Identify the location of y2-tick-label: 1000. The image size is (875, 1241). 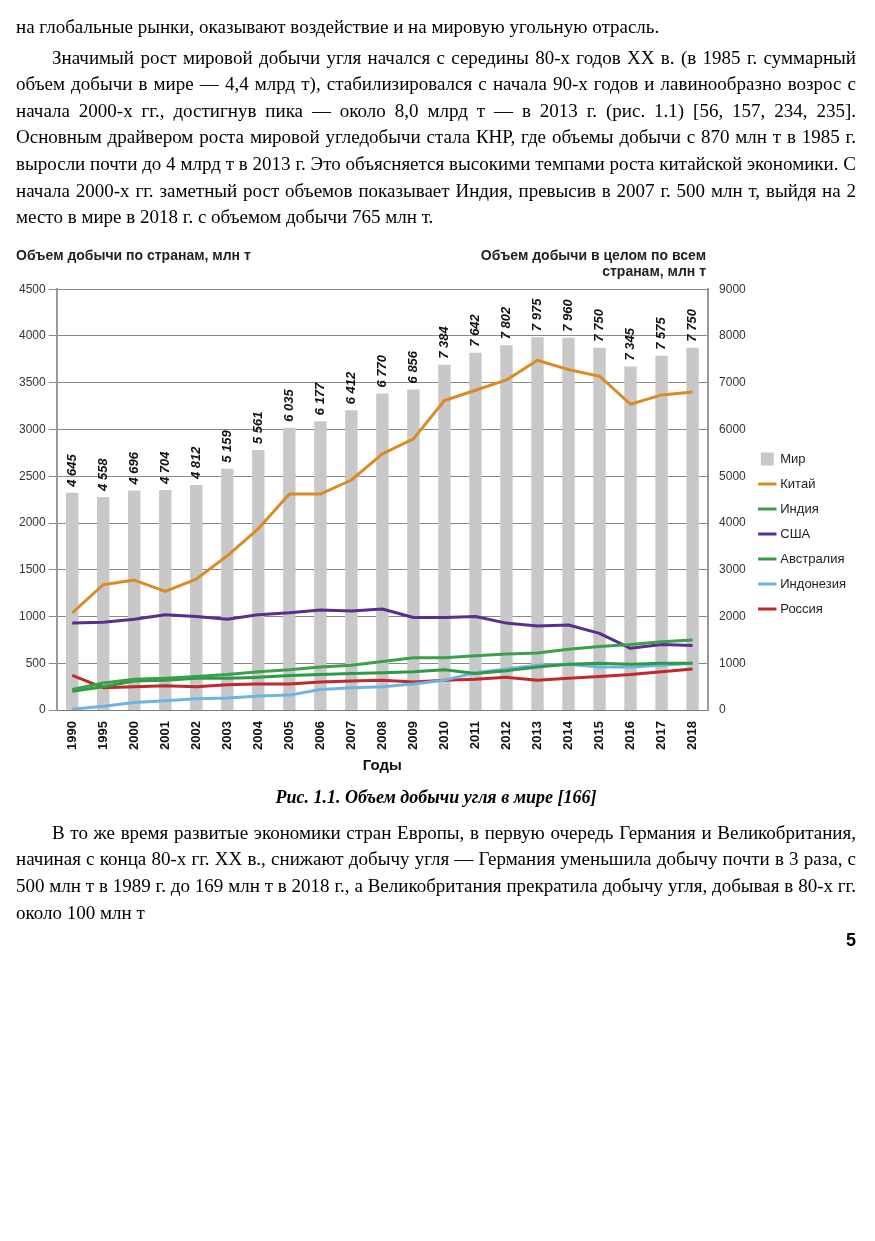
(733, 662).